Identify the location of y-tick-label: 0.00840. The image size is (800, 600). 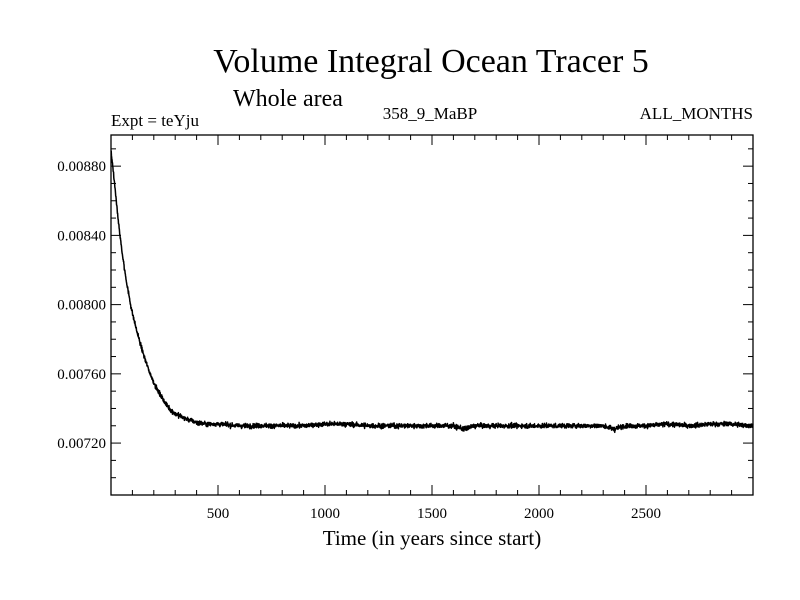
(81, 236).